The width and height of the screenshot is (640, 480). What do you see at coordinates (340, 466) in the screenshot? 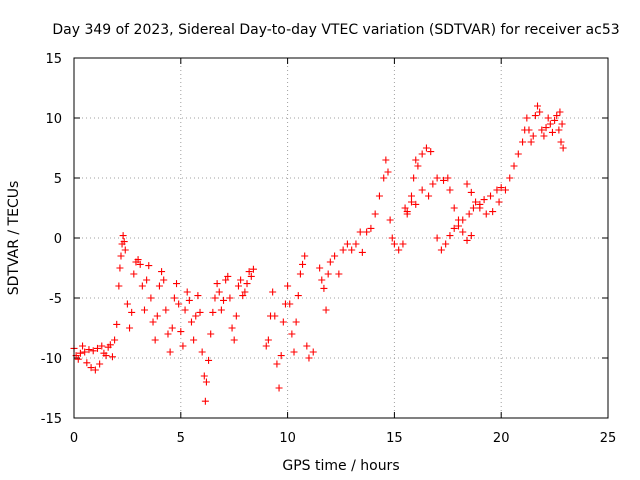
I see `x-axis-label: GPS time / hours` at bounding box center [340, 466].